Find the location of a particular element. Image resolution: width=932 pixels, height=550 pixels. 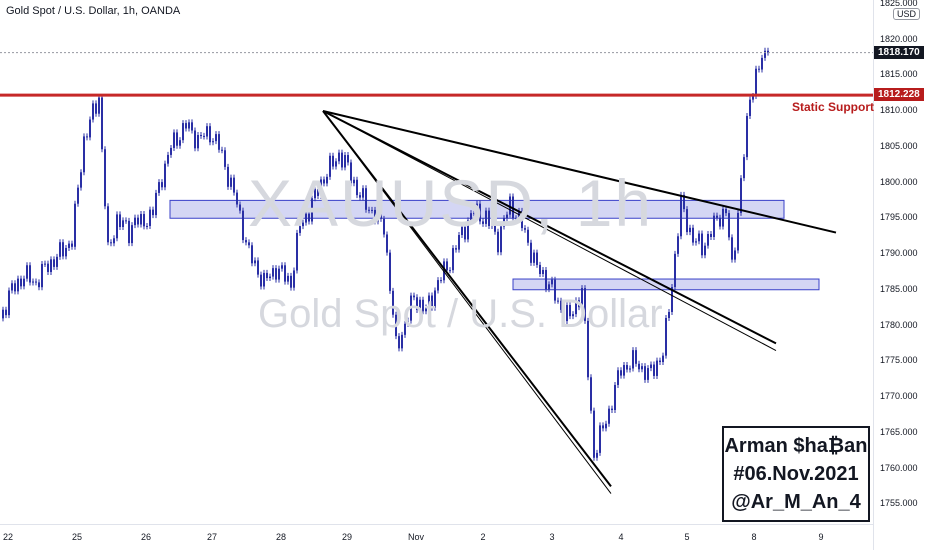

y-tick-label: 1815.000 is located at coordinates (899, 74).